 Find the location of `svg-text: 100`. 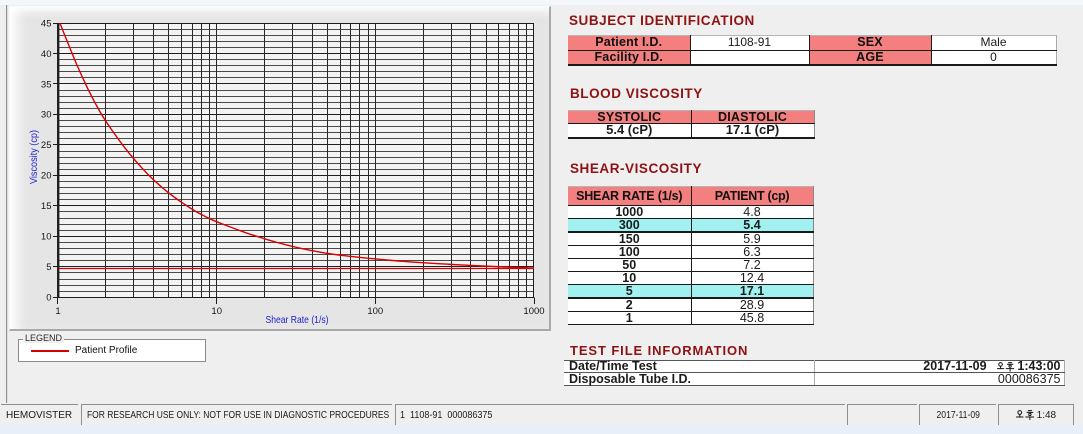

svg-text: 100 is located at coordinates (375, 311).